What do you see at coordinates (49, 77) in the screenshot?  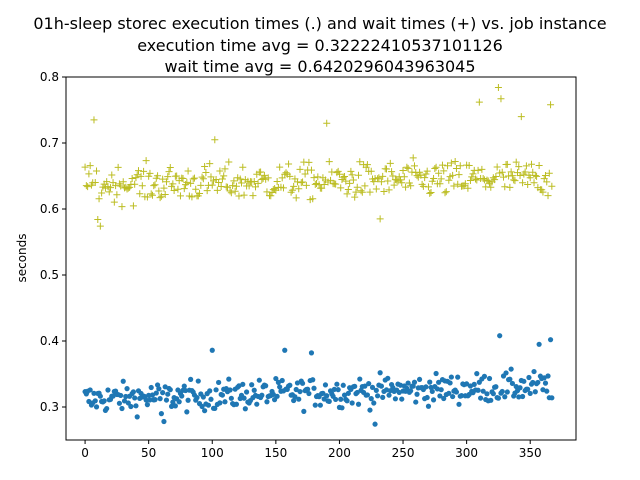 I see `y-tick-label: 0.8` at bounding box center [49, 77].